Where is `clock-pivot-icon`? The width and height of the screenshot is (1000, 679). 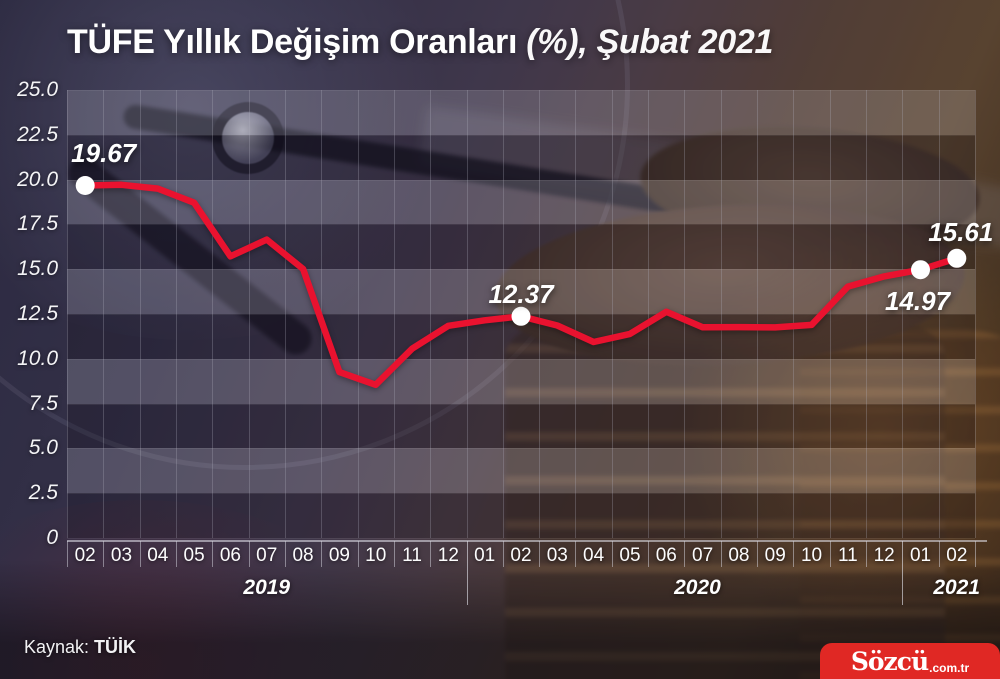 clock-pivot-icon is located at coordinates (248, 138).